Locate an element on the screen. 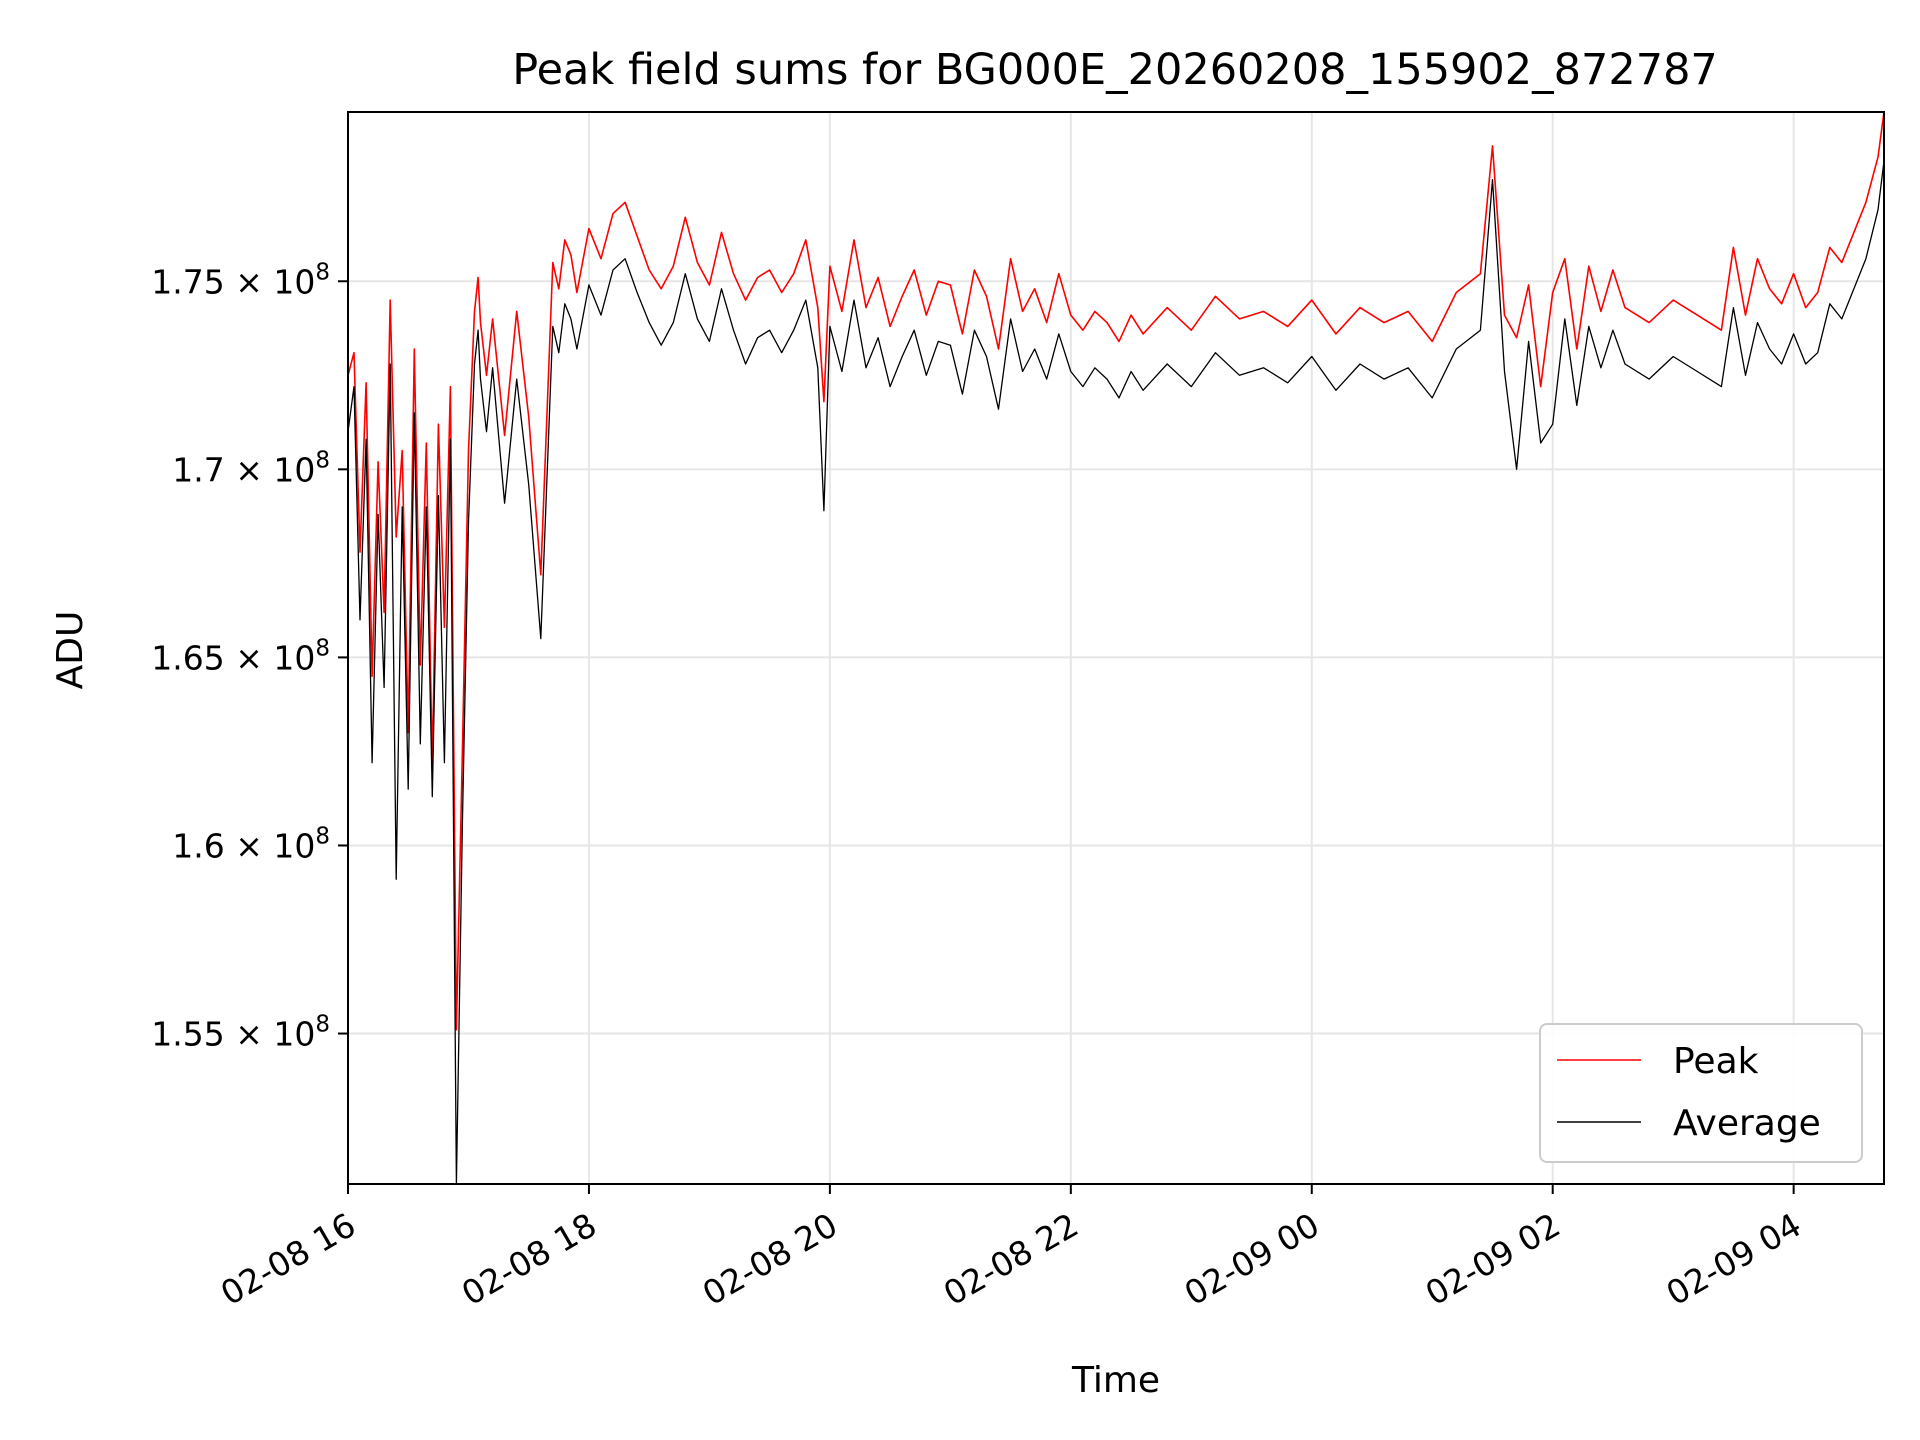  legend-label-peak: Peak is located at coordinates (1716, 1061).